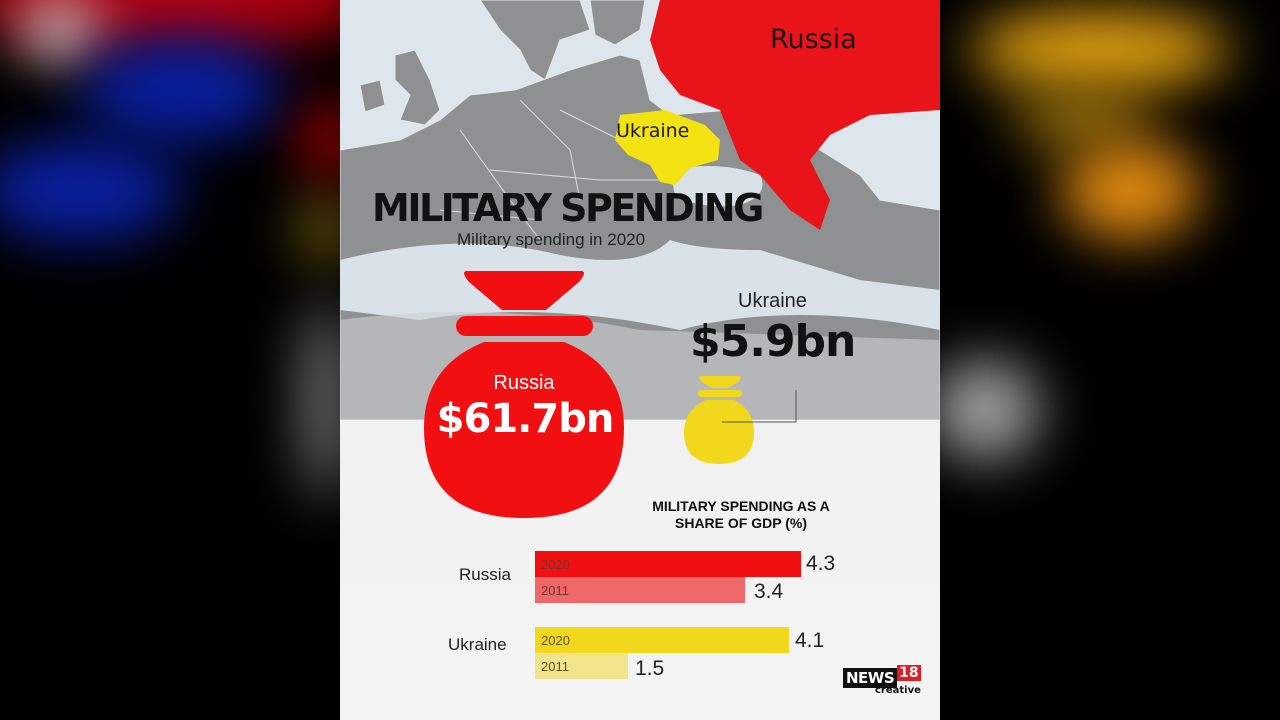 The height and width of the screenshot is (720, 1280). What do you see at coordinates (640, 590) in the screenshot?
I see `bar-russia-2011: 2011` at bounding box center [640, 590].